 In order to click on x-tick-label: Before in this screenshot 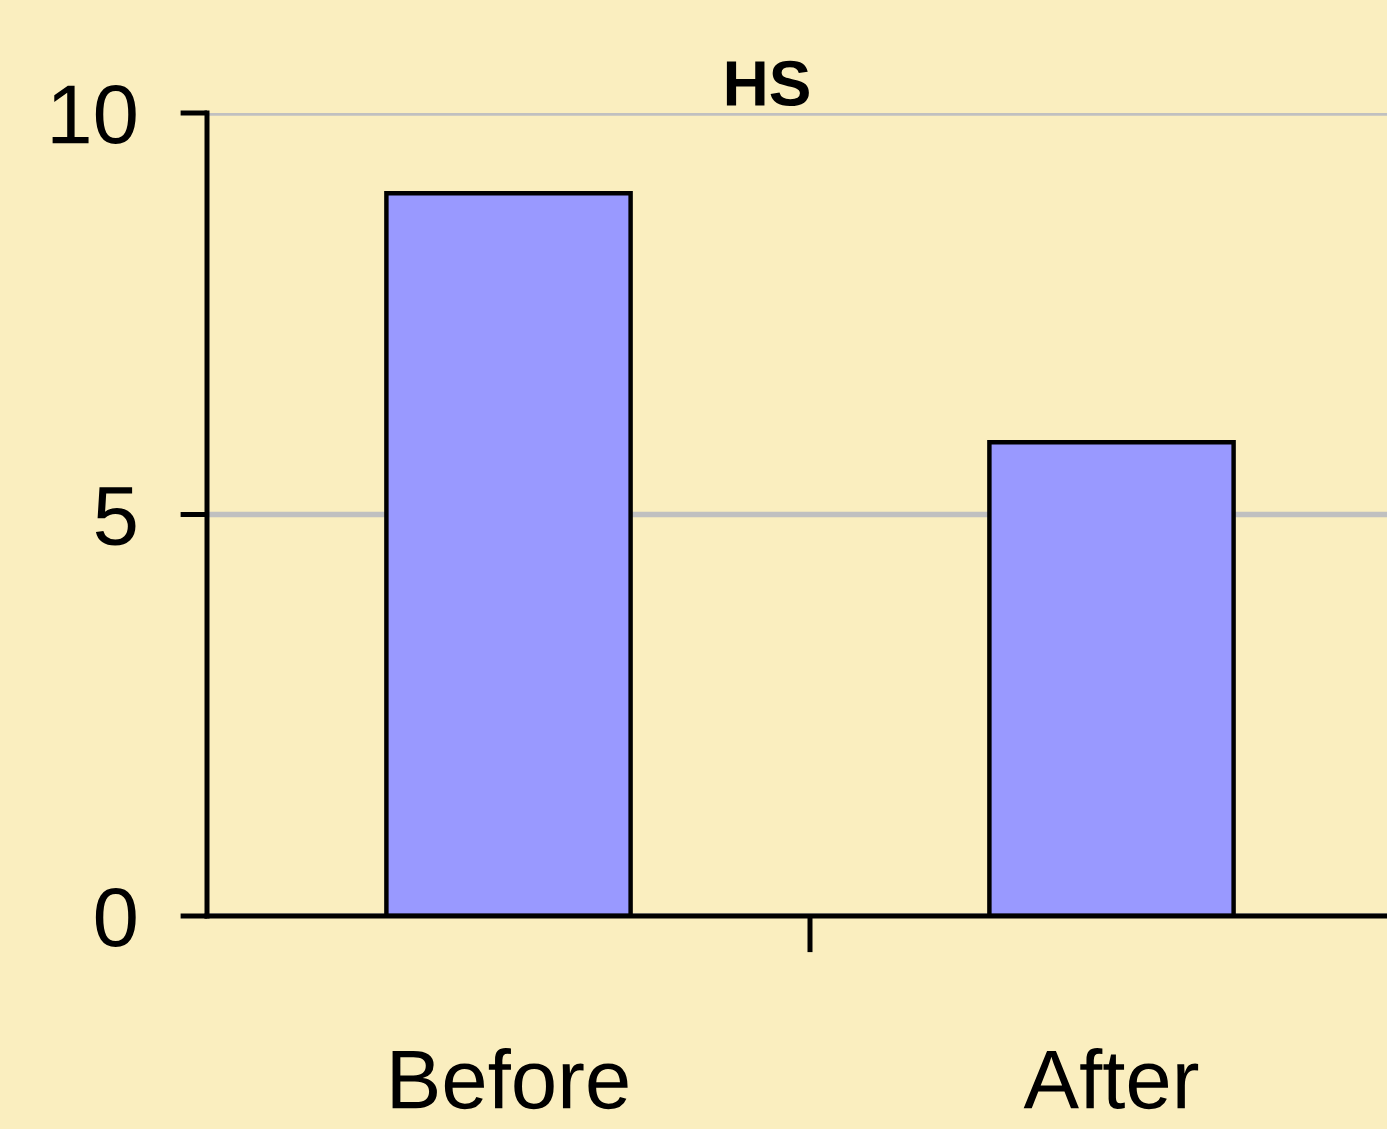, I will do `click(510, 1079)`.